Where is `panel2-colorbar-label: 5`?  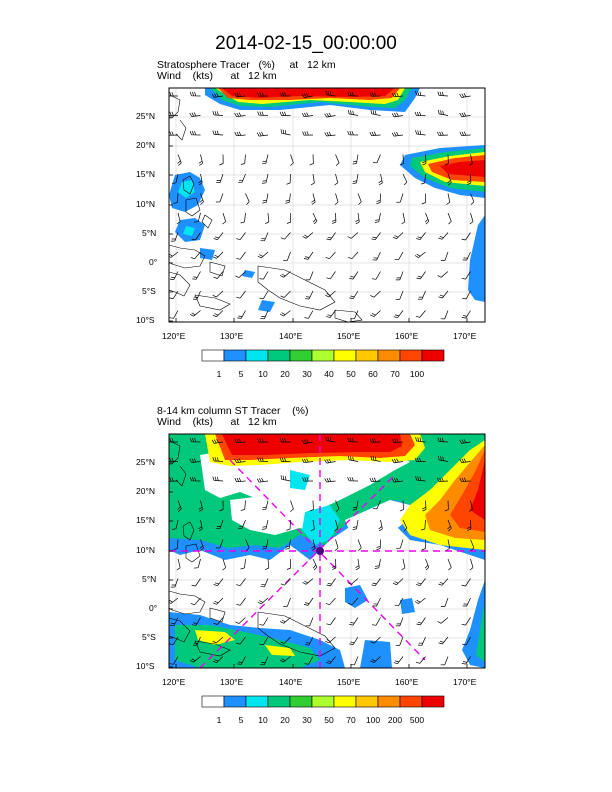 panel2-colorbar-label: 5 is located at coordinates (241, 720).